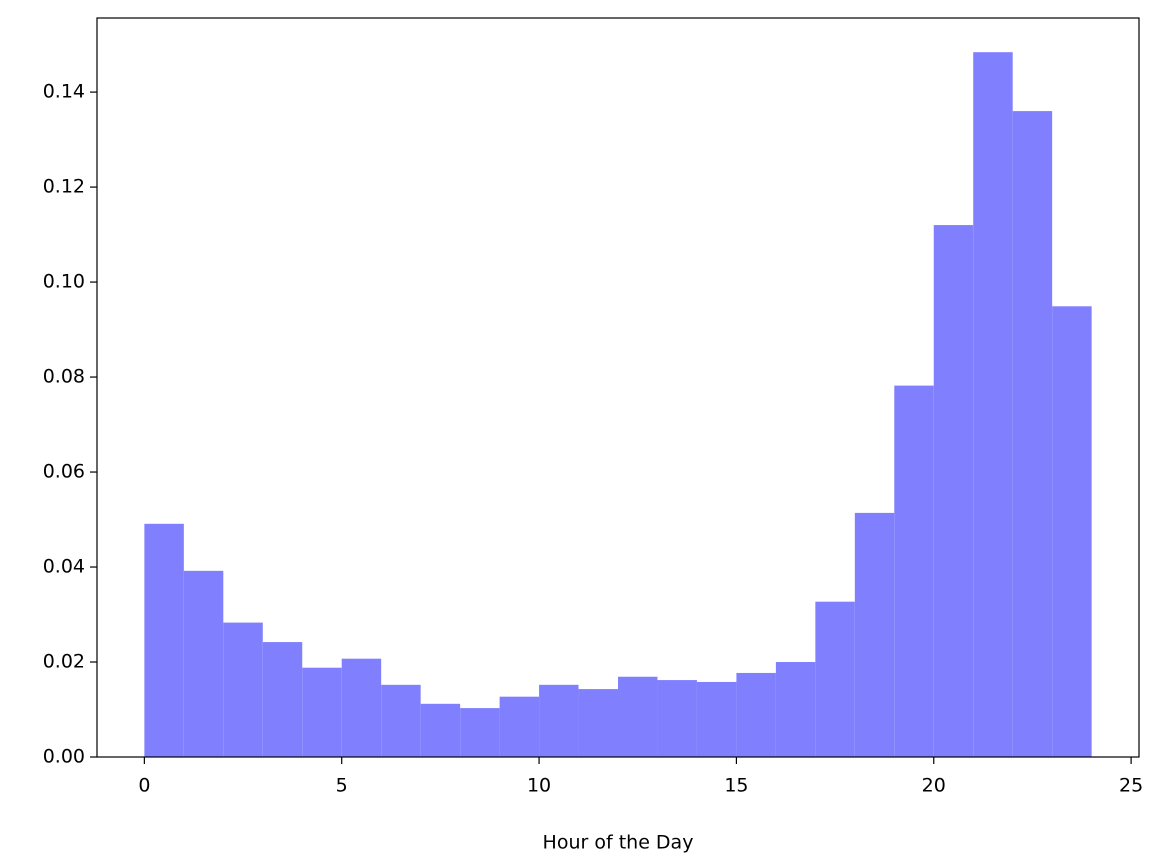 This screenshot has width=1167, height=858. I want to click on y-tick-label: 0.02, so click(64, 662).